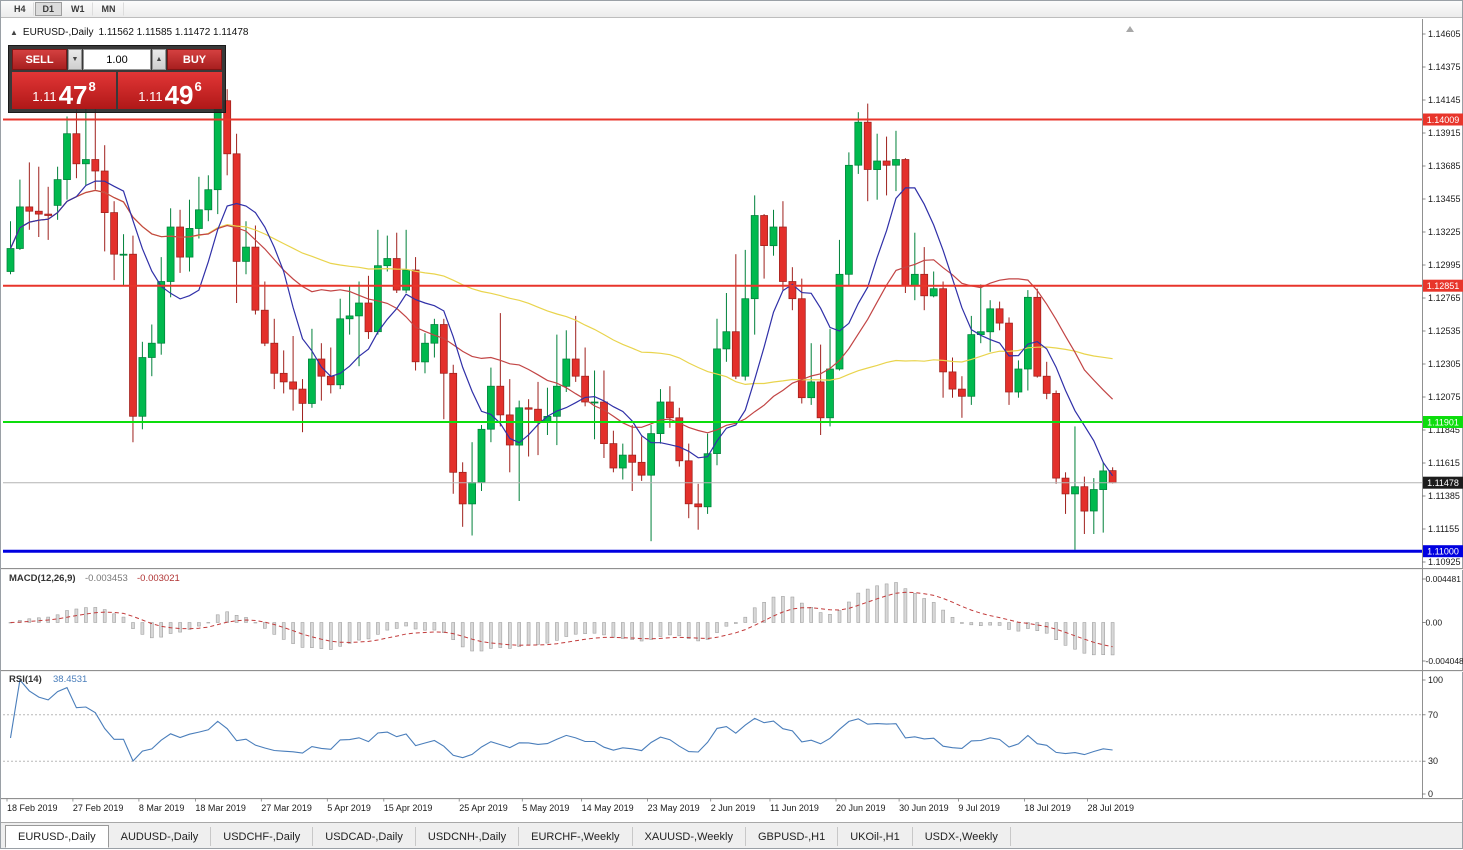  I want to click on volume-up-icon: ▲, so click(159, 59).